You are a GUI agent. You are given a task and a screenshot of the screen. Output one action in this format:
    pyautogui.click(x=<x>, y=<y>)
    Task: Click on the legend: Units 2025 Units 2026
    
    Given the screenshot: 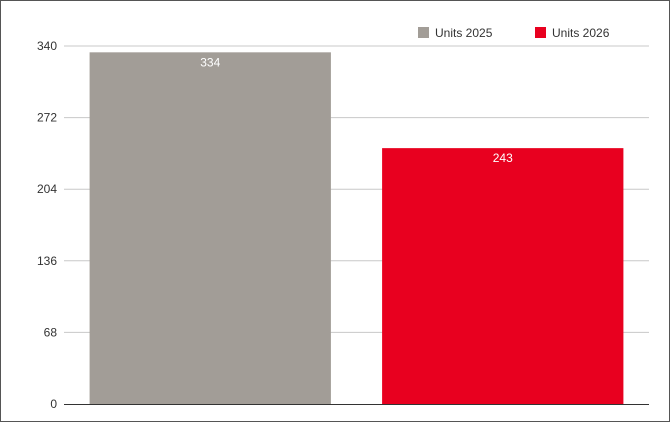 What is the action you would take?
    pyautogui.click(x=514, y=33)
    